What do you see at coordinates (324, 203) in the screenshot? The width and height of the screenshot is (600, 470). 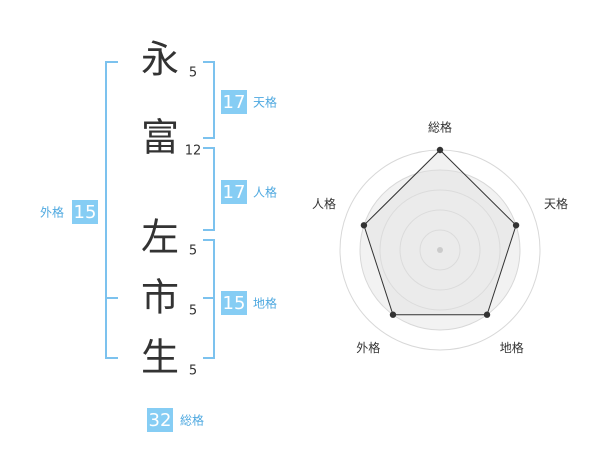 I see `radar-axis-label: 人格` at bounding box center [324, 203].